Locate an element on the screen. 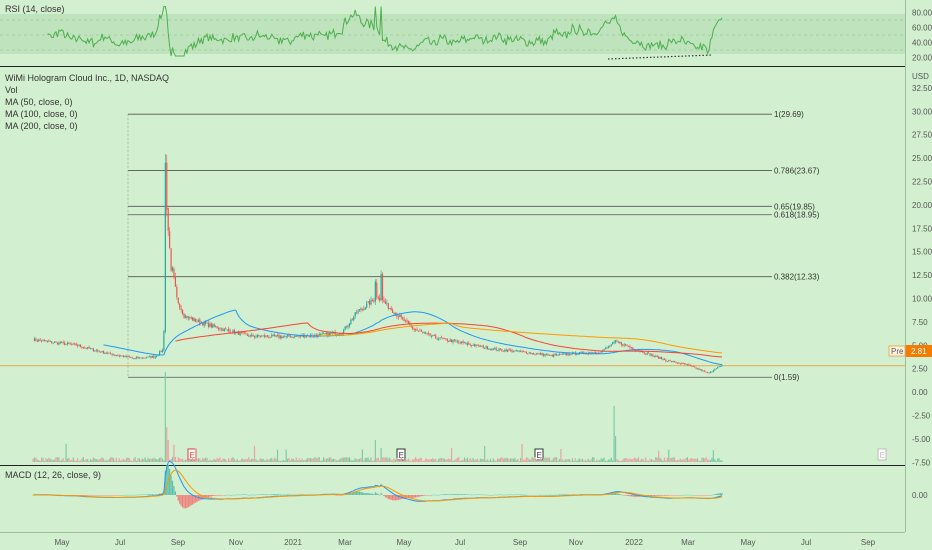  earnings-marker-2: E is located at coordinates (539, 454).